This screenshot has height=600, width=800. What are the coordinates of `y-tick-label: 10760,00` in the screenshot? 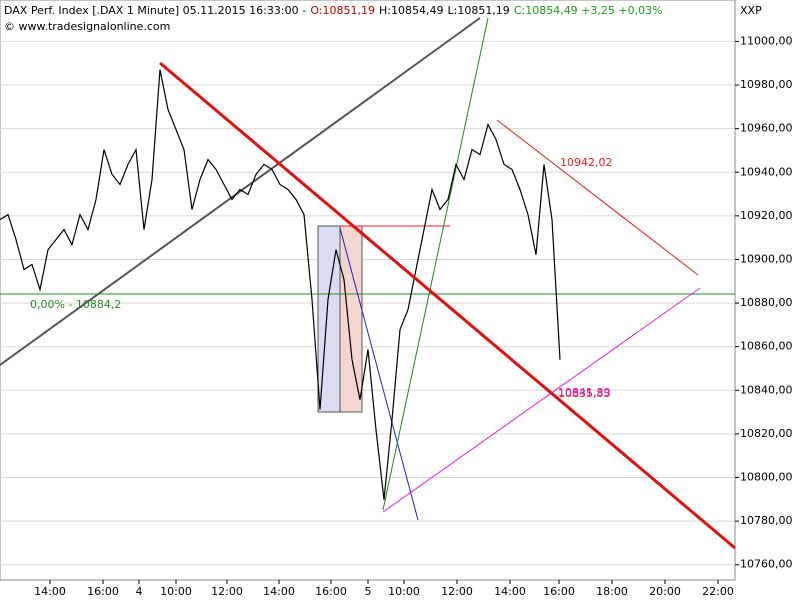 It's located at (766, 564).